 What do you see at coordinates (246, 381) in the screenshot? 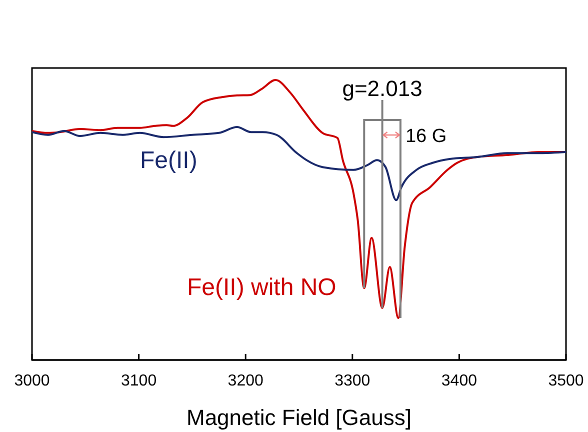
I see `x-tick-label: 3200` at bounding box center [246, 381].